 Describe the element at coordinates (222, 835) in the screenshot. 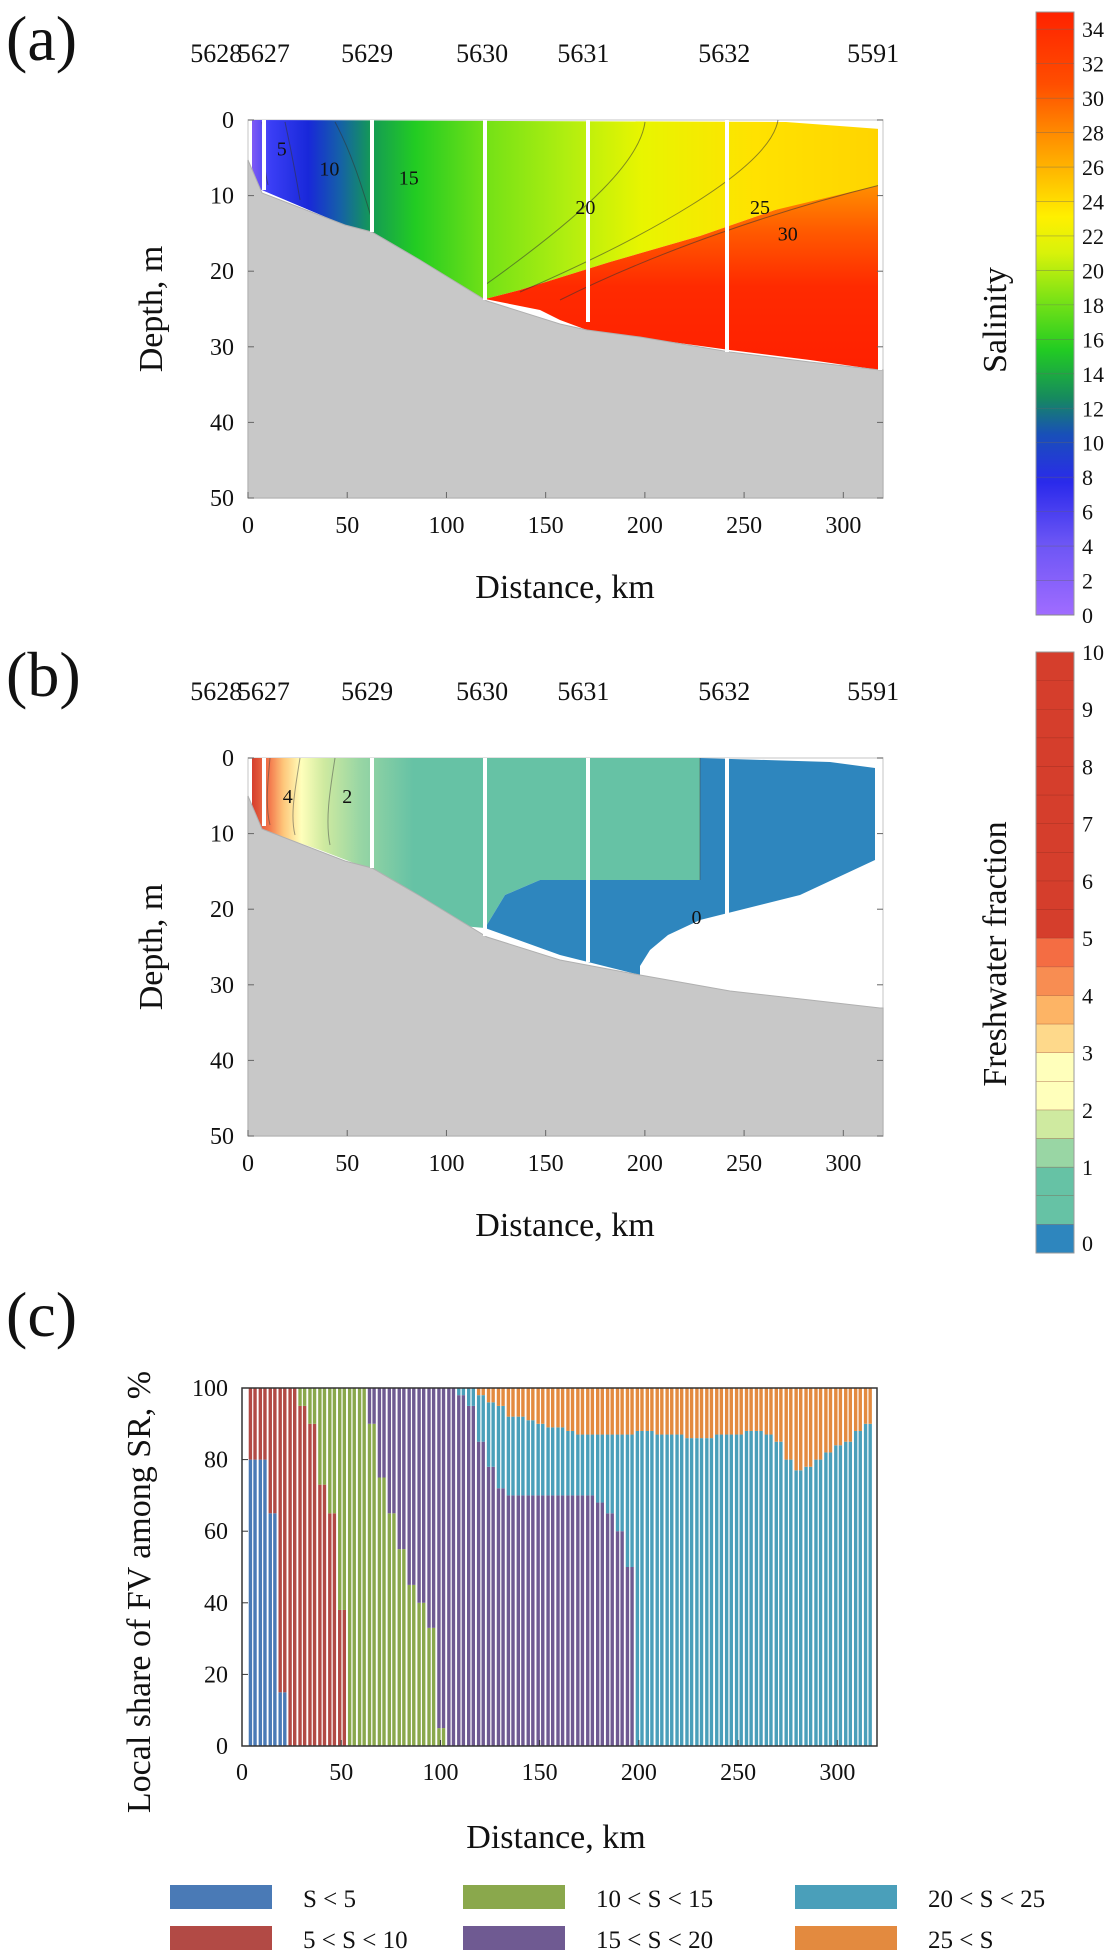

I see `y-tick-label: 10` at that location.